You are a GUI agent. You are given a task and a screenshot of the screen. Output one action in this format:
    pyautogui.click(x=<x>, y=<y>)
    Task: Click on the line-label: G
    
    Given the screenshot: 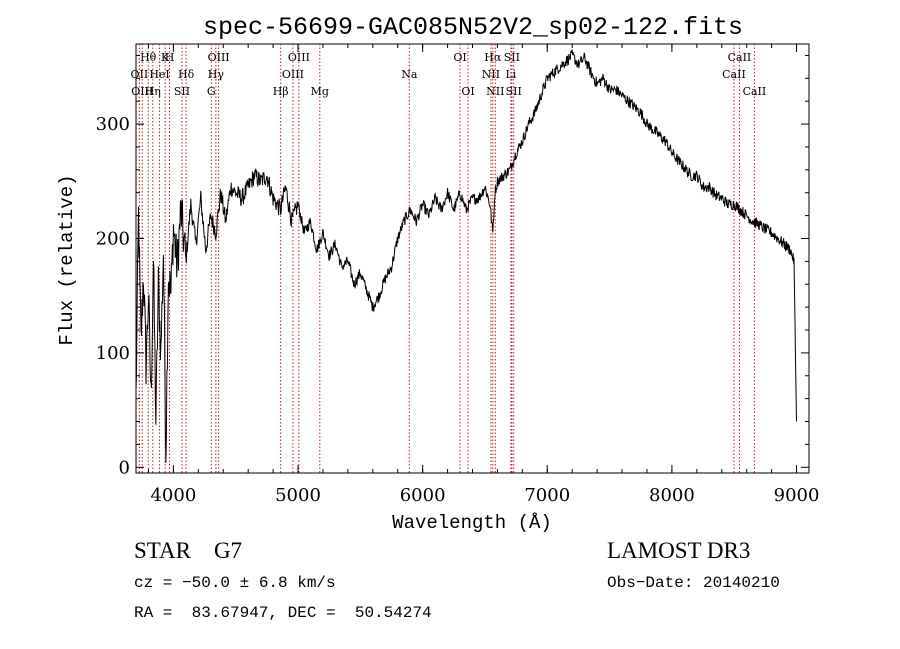 What is the action you would take?
    pyautogui.click(x=211, y=91)
    